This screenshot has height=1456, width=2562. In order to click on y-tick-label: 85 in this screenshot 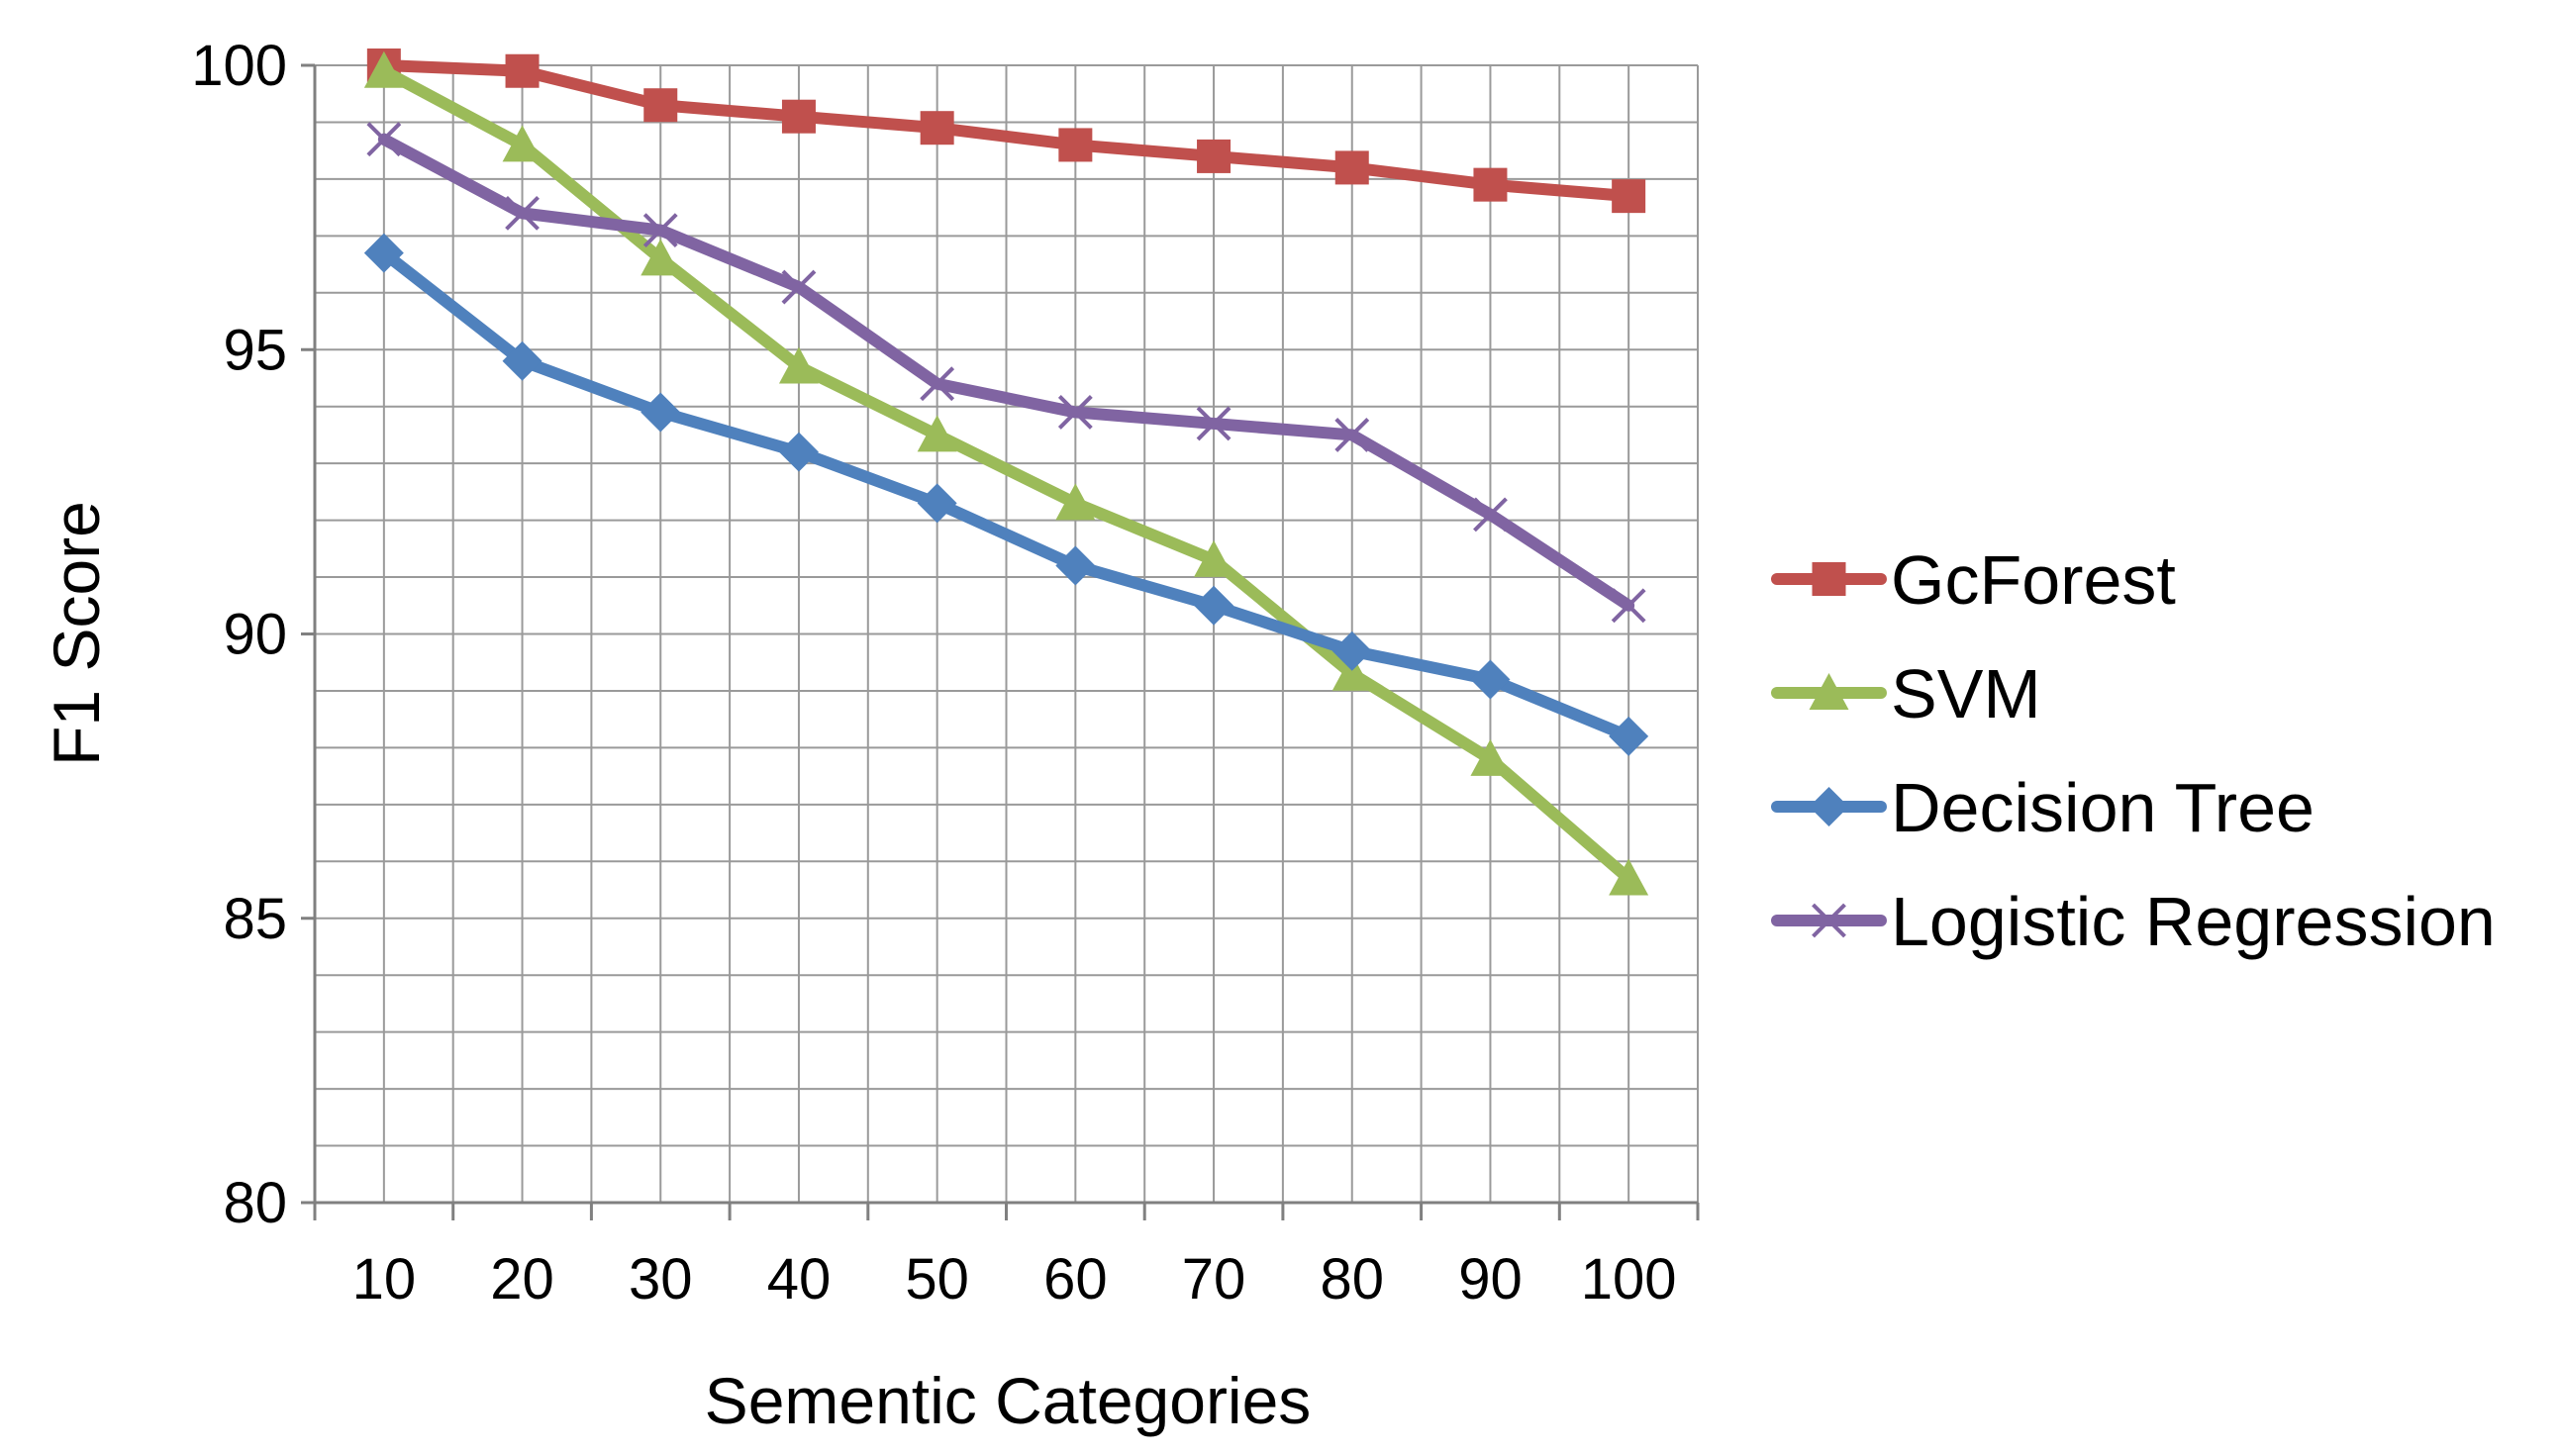, I will do `click(255, 919)`.